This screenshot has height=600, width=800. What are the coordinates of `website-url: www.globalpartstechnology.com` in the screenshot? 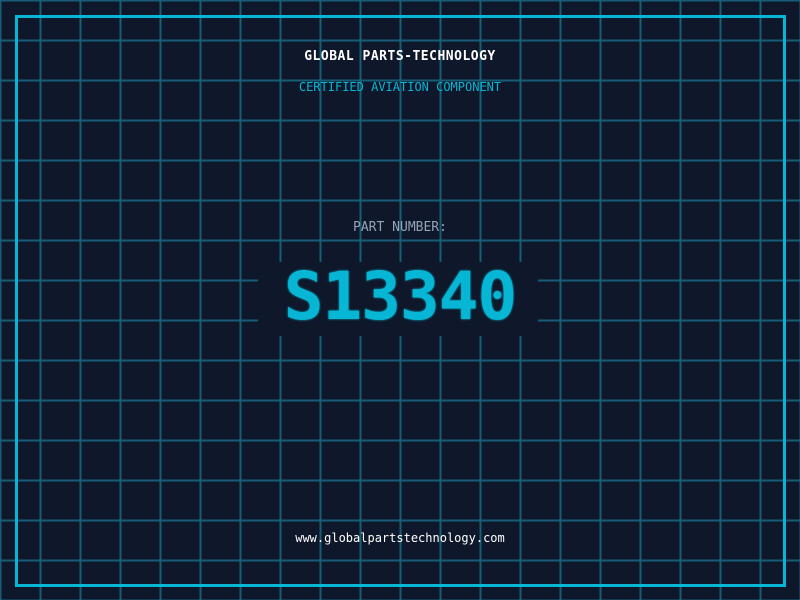 It's located at (400, 538).